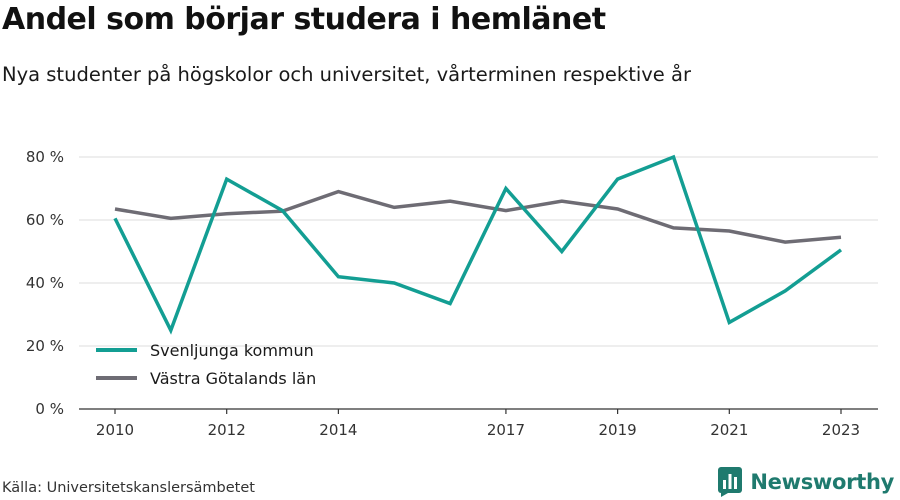 The image size is (900, 500). What do you see at coordinates (304, 19) in the screenshot?
I see `chart-title: Andel som börjar studera i hemlänet` at bounding box center [304, 19].